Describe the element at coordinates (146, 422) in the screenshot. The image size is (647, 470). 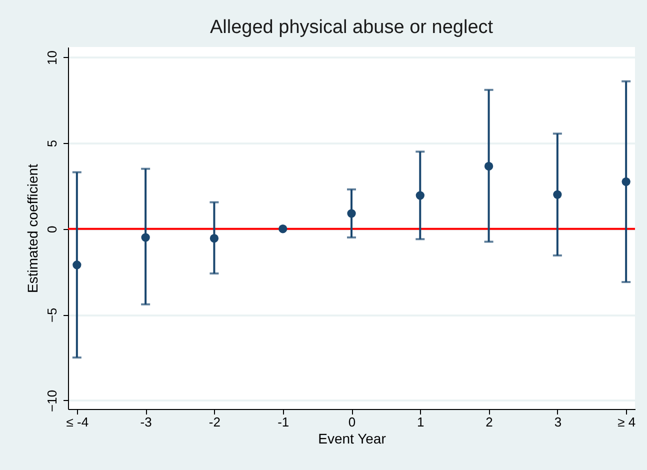
I see `x-tick-label: -3` at that location.